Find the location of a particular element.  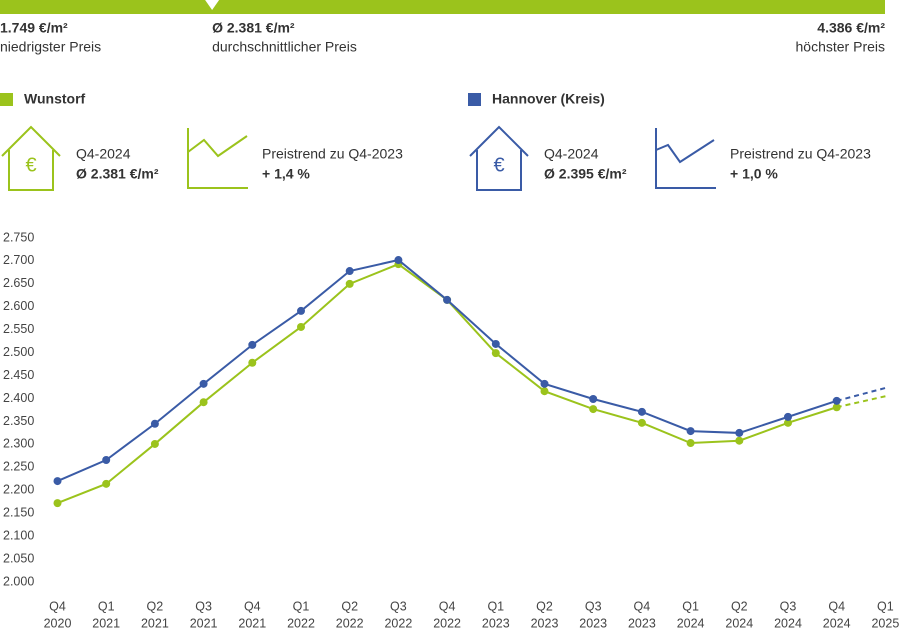

y-tick-label: 2.400 is located at coordinates (18, 398).